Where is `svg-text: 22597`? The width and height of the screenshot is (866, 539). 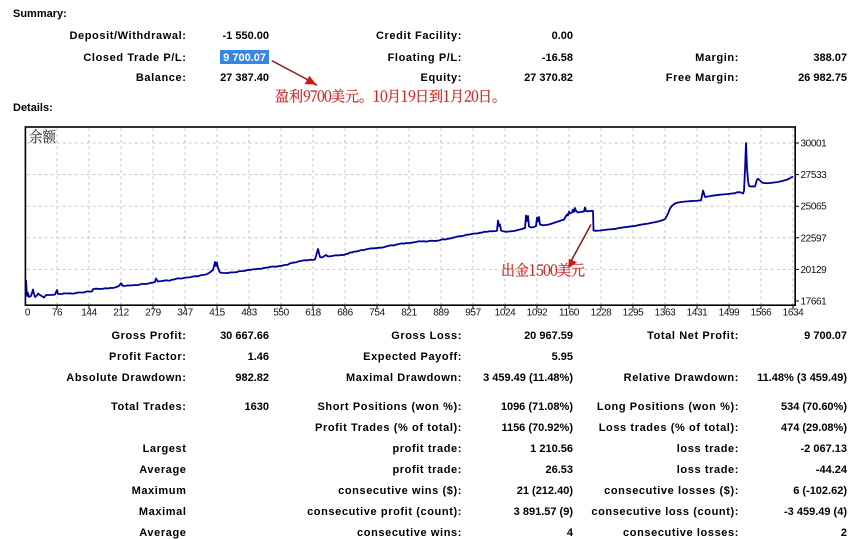 svg-text: 22597 is located at coordinates (814, 238).